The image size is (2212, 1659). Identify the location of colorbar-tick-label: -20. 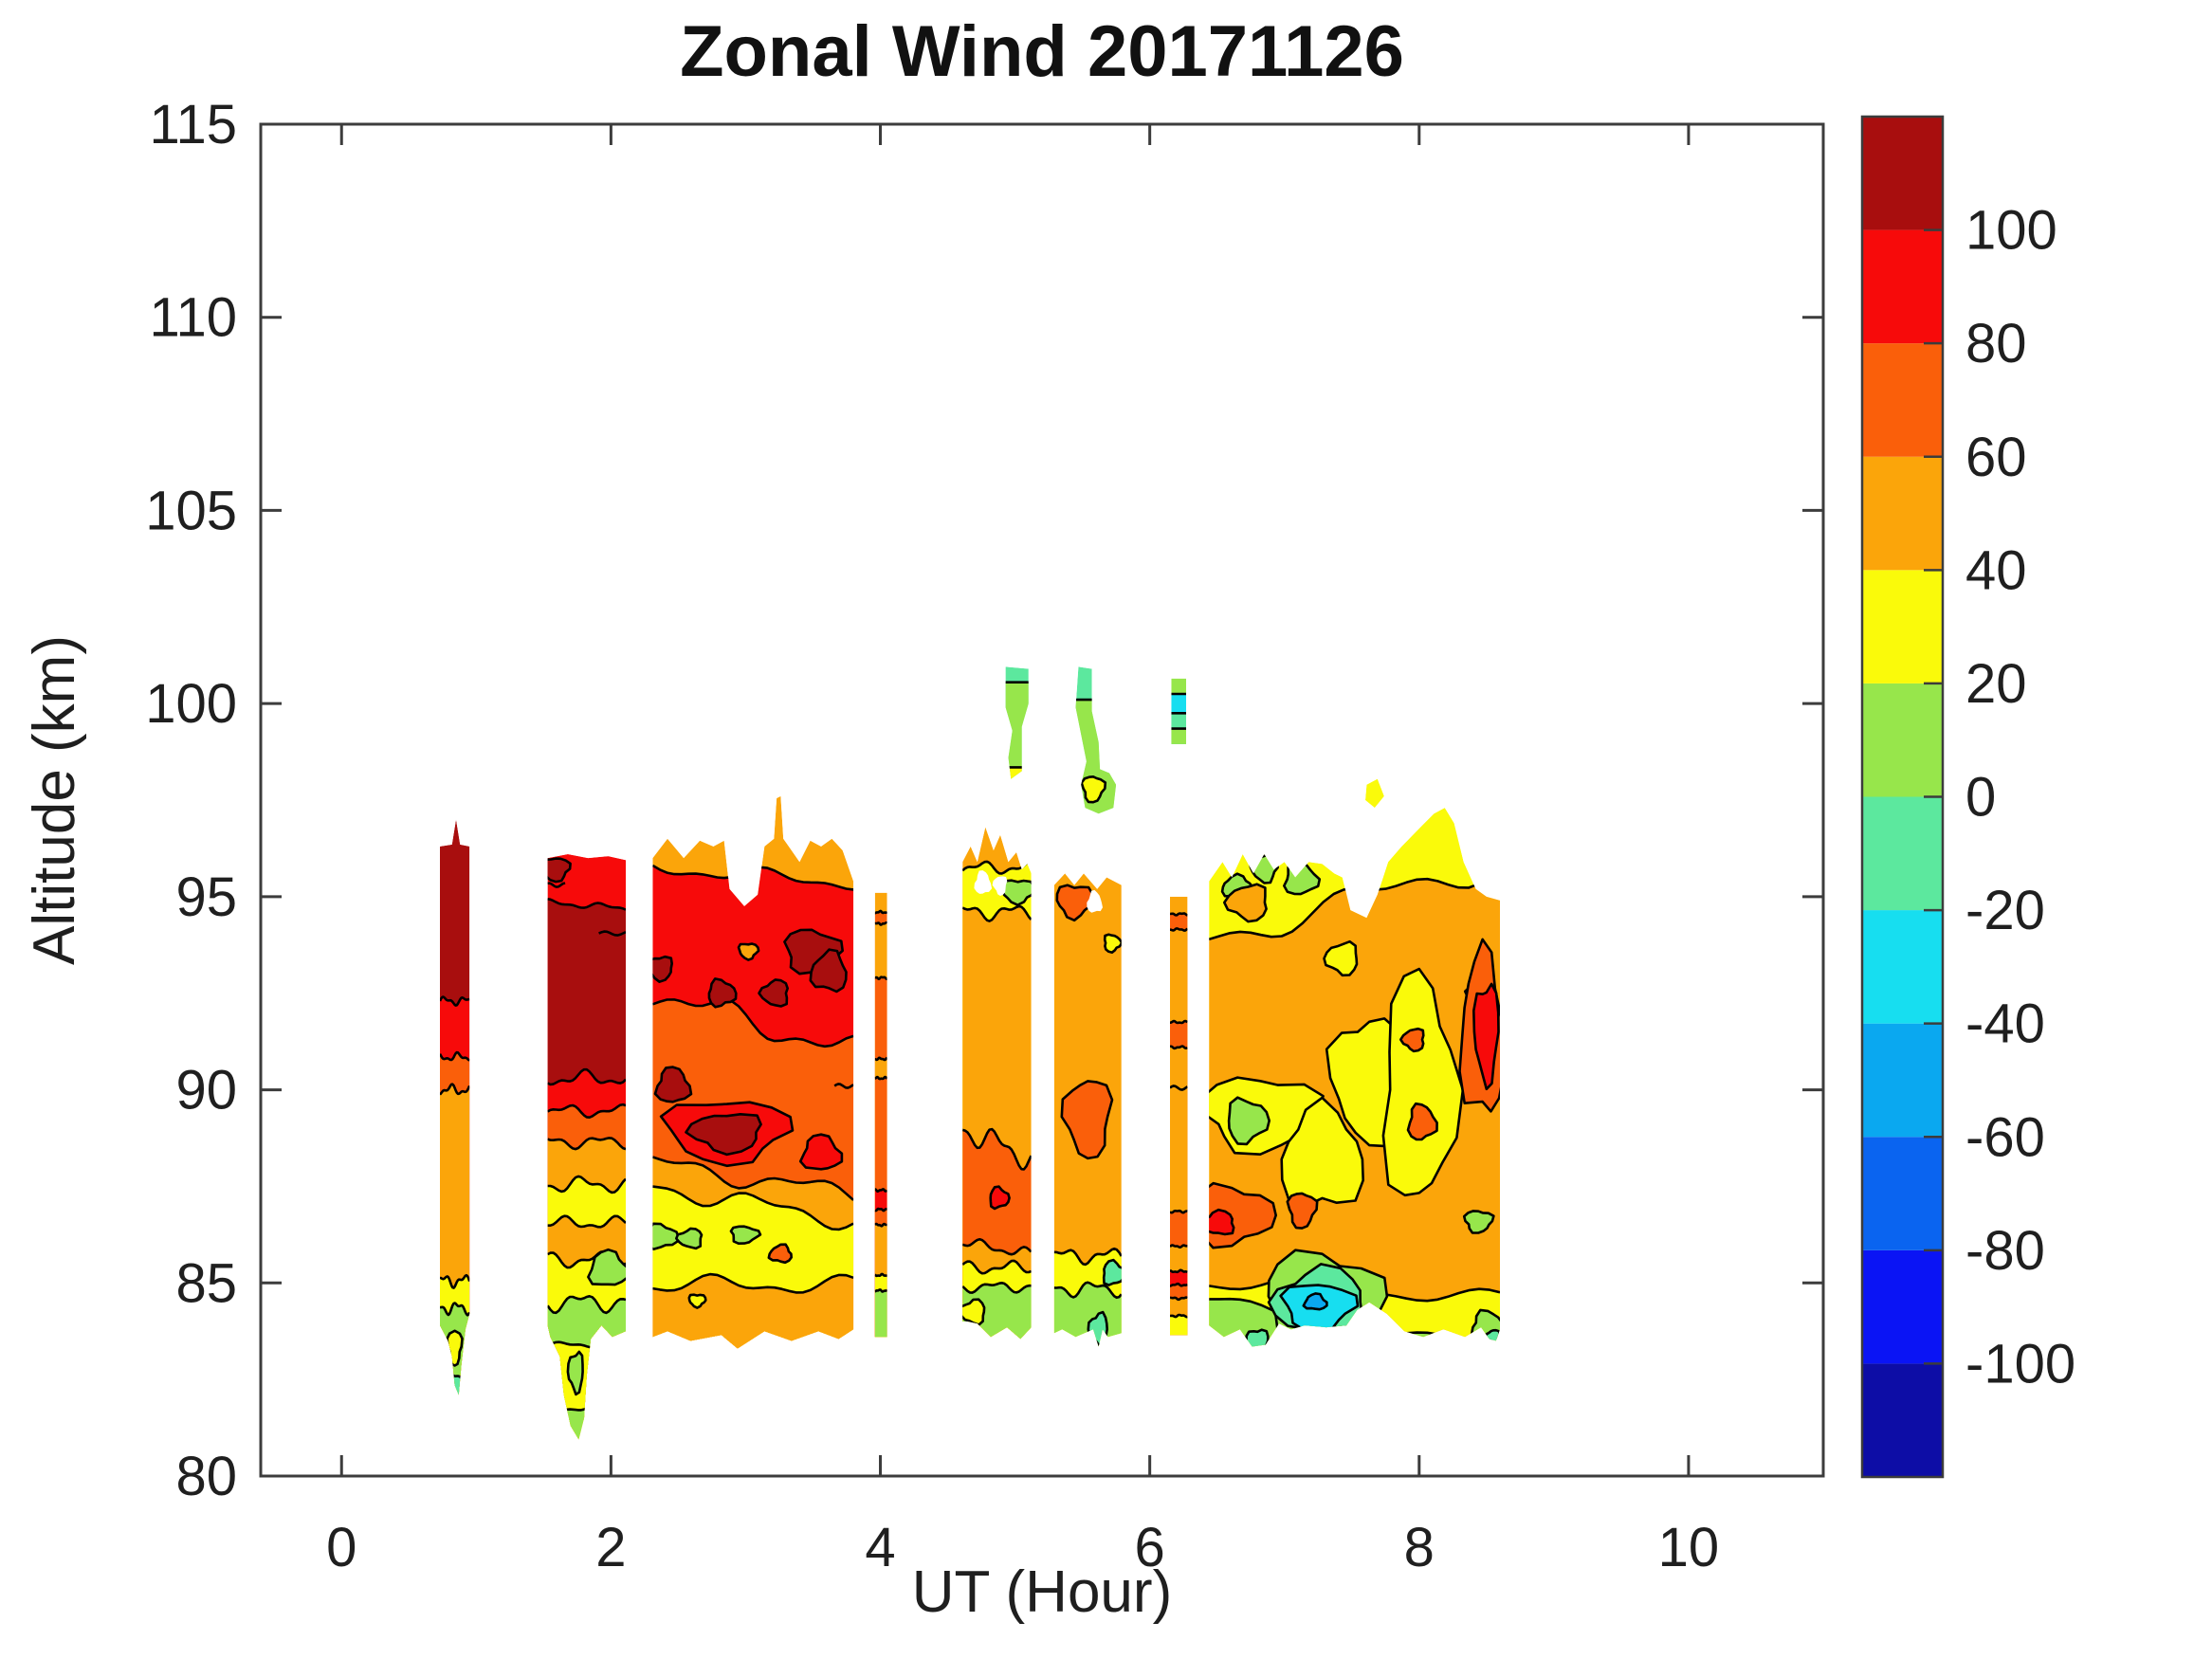
(2005, 910).